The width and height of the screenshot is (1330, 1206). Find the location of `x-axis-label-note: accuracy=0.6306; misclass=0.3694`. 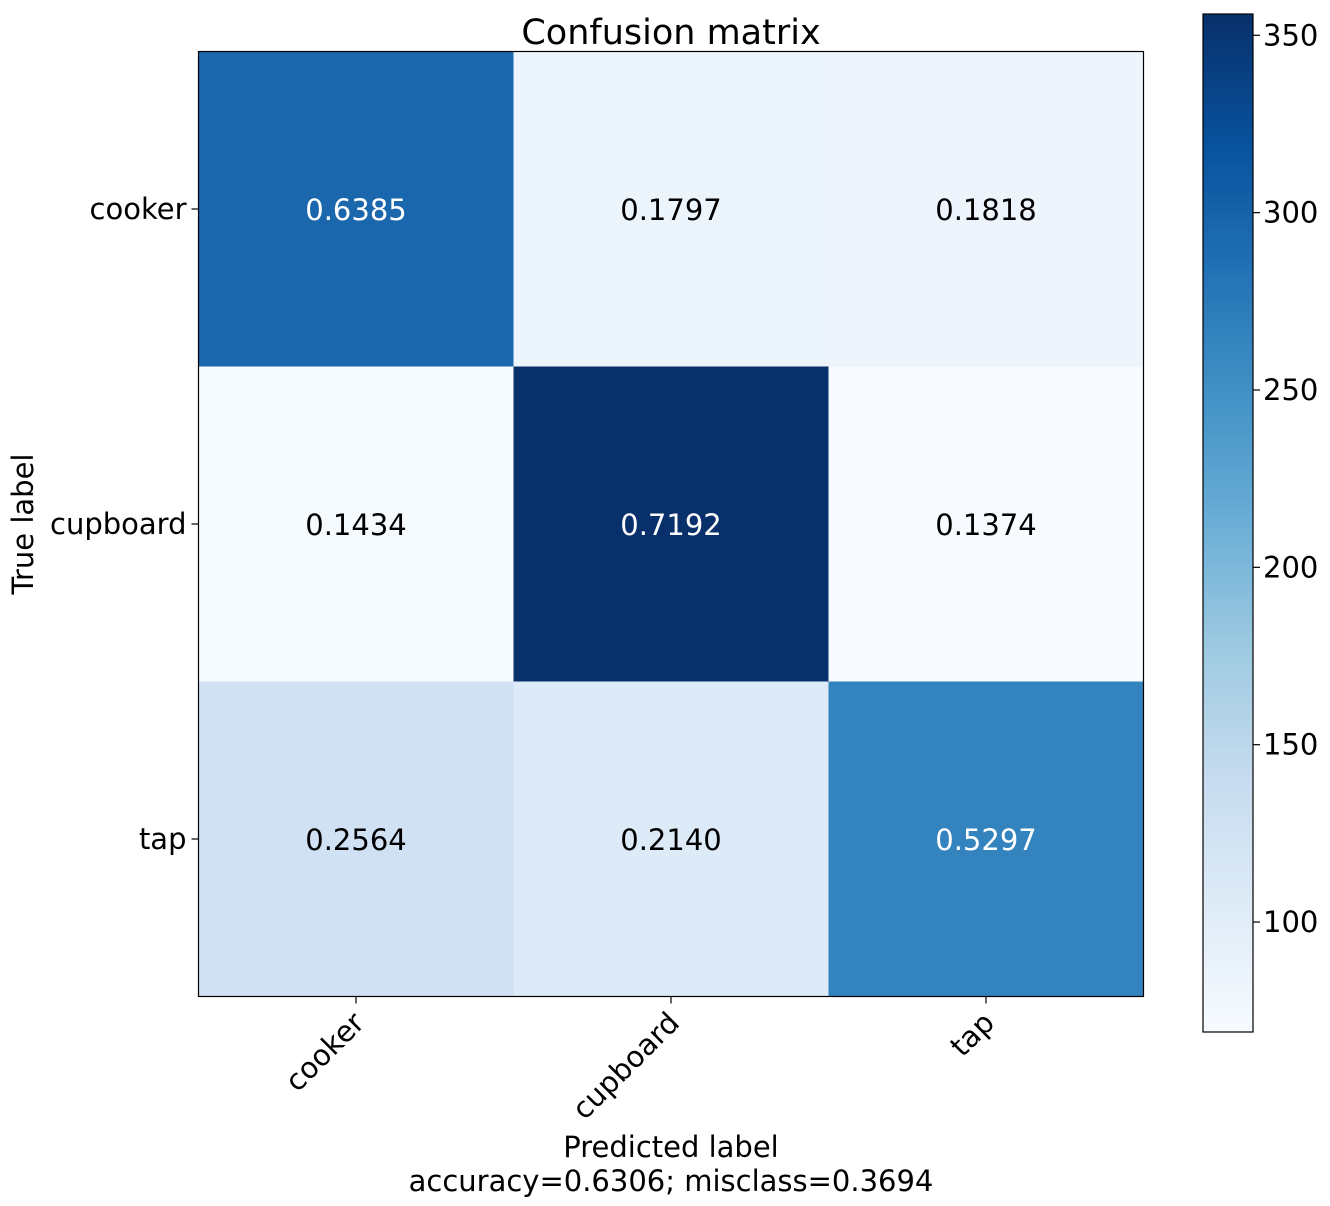

x-axis-label-note: accuracy=0.6306; misclass=0.3694 is located at coordinates (671, 1181).